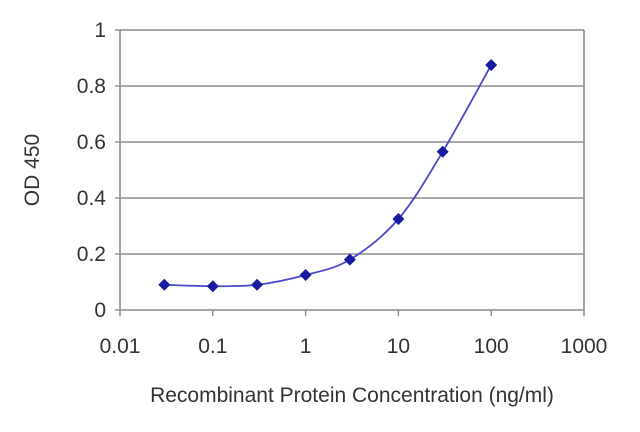 The width and height of the screenshot is (640, 432). I want to click on y-tick-label: 0.6, so click(91, 142).